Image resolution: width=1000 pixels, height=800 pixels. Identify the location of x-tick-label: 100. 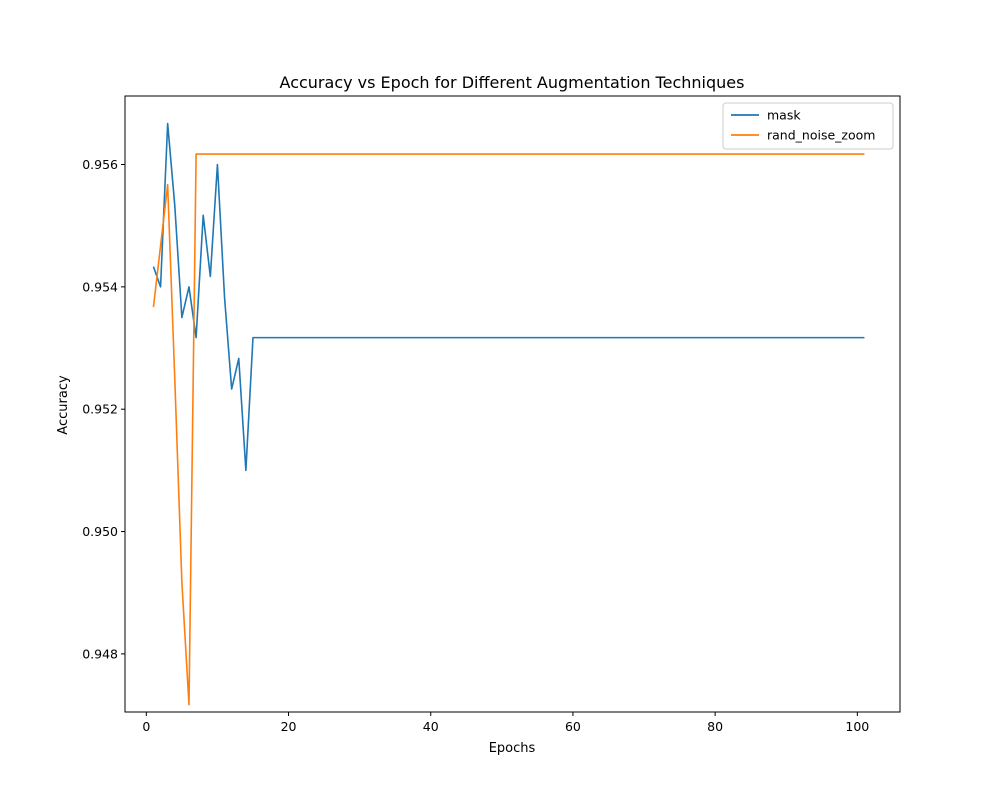
(857, 726).